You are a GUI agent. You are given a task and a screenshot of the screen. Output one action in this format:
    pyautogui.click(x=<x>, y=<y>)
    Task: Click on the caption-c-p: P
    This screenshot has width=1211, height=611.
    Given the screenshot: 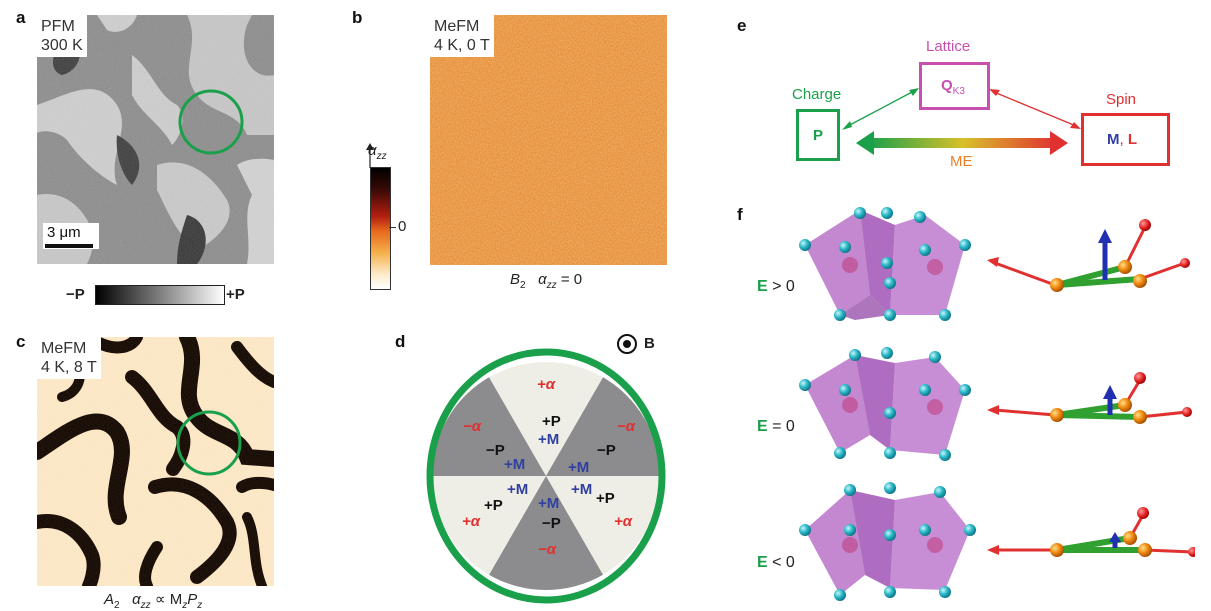 What is the action you would take?
    pyautogui.click(x=192, y=599)
    